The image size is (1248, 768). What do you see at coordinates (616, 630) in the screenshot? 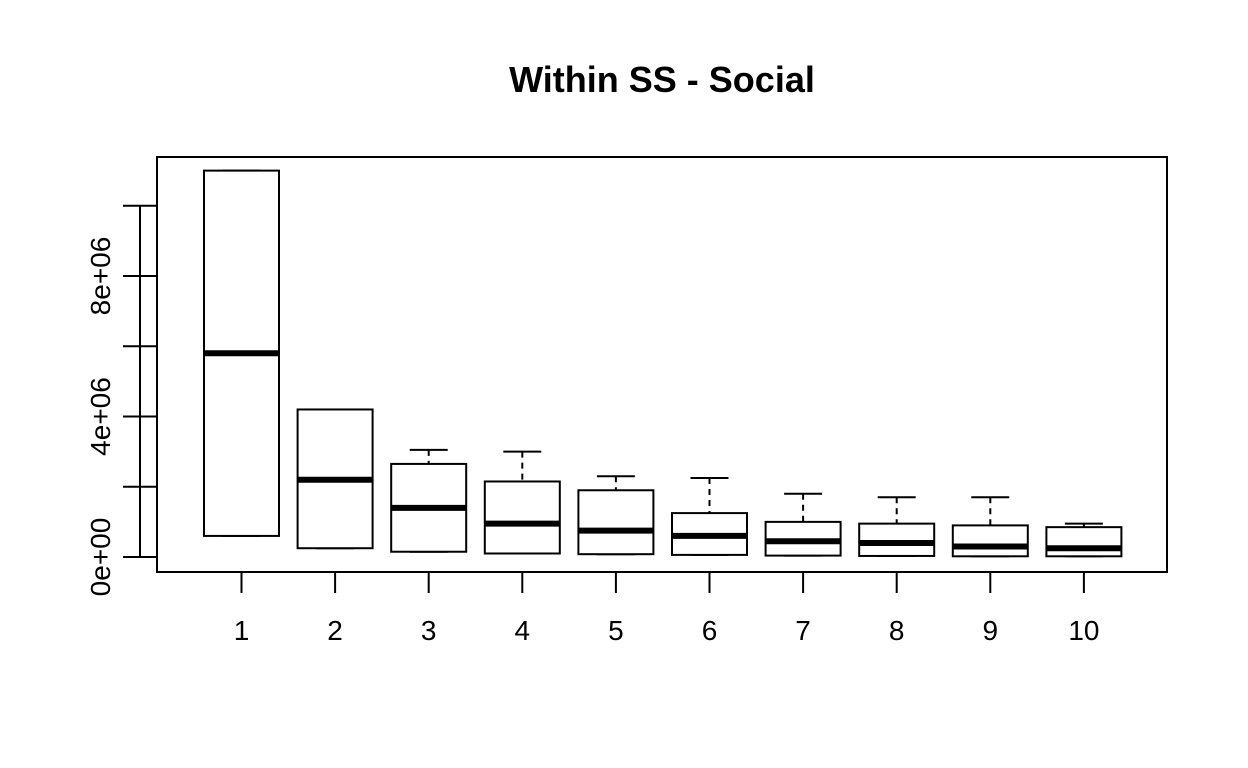
I see `x-tick-label: 5` at bounding box center [616, 630].